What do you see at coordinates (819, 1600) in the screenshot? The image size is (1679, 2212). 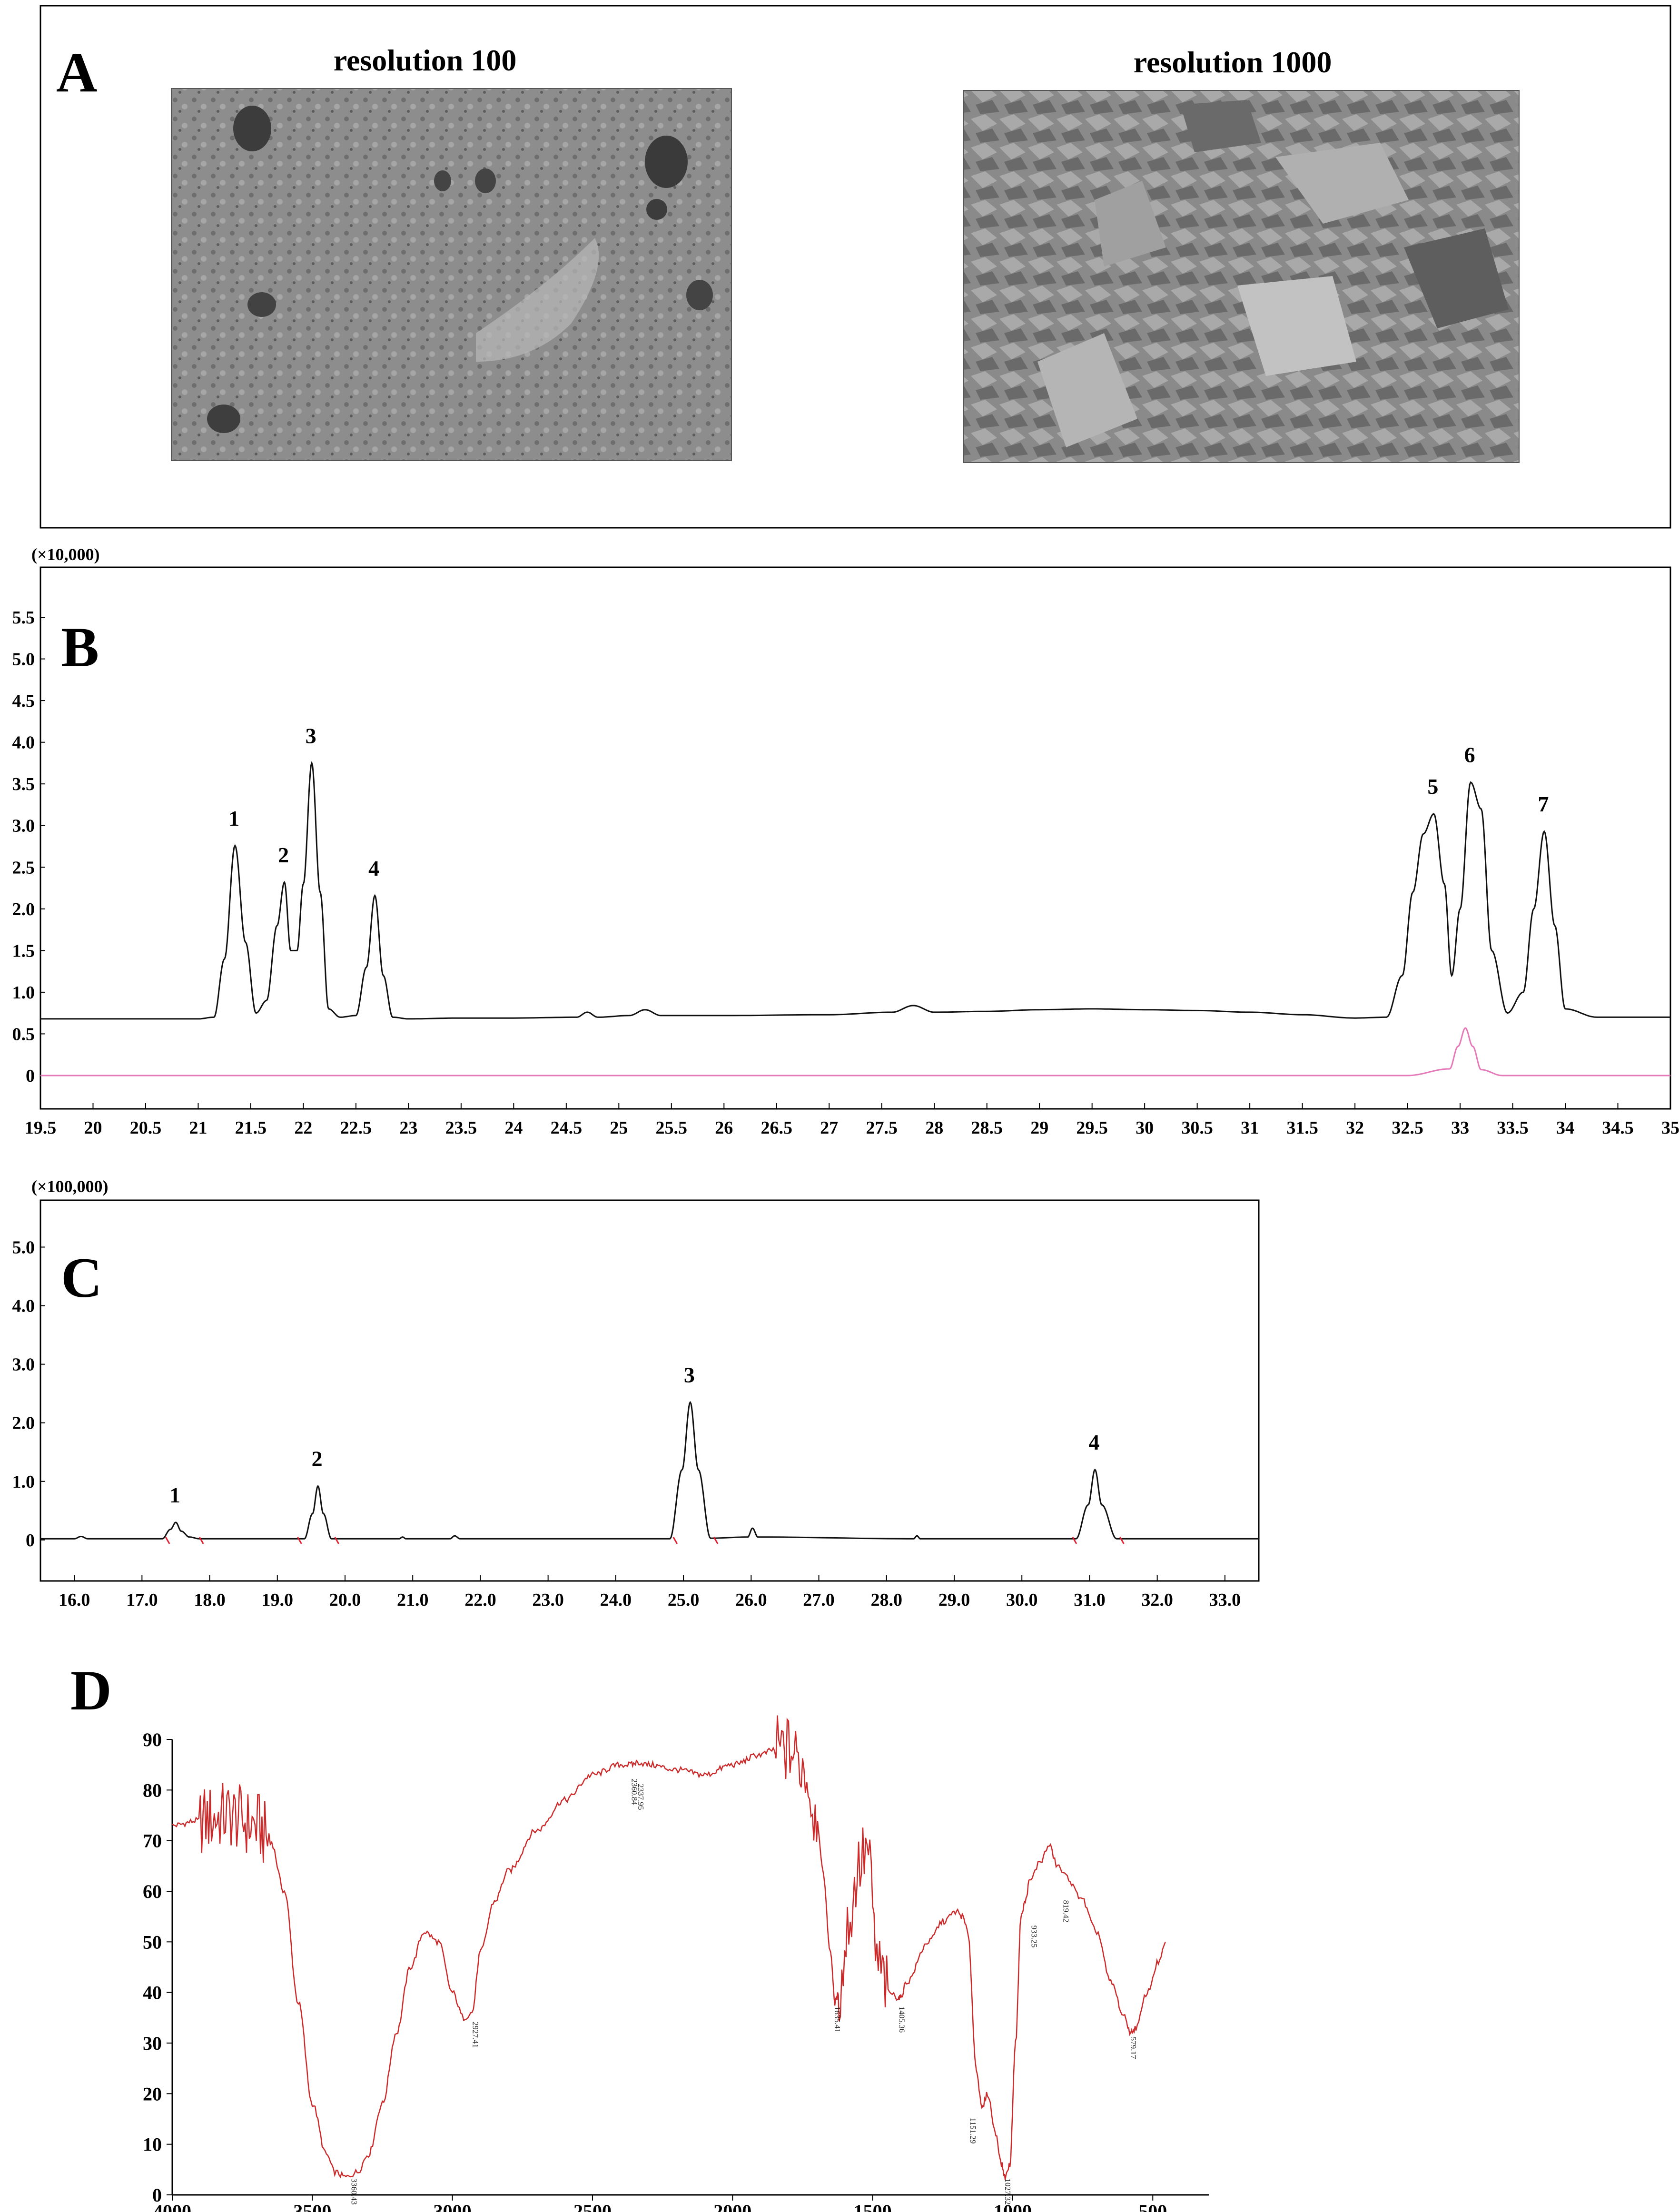 I see `panel-c-x-tick-label: 27.0` at bounding box center [819, 1600].